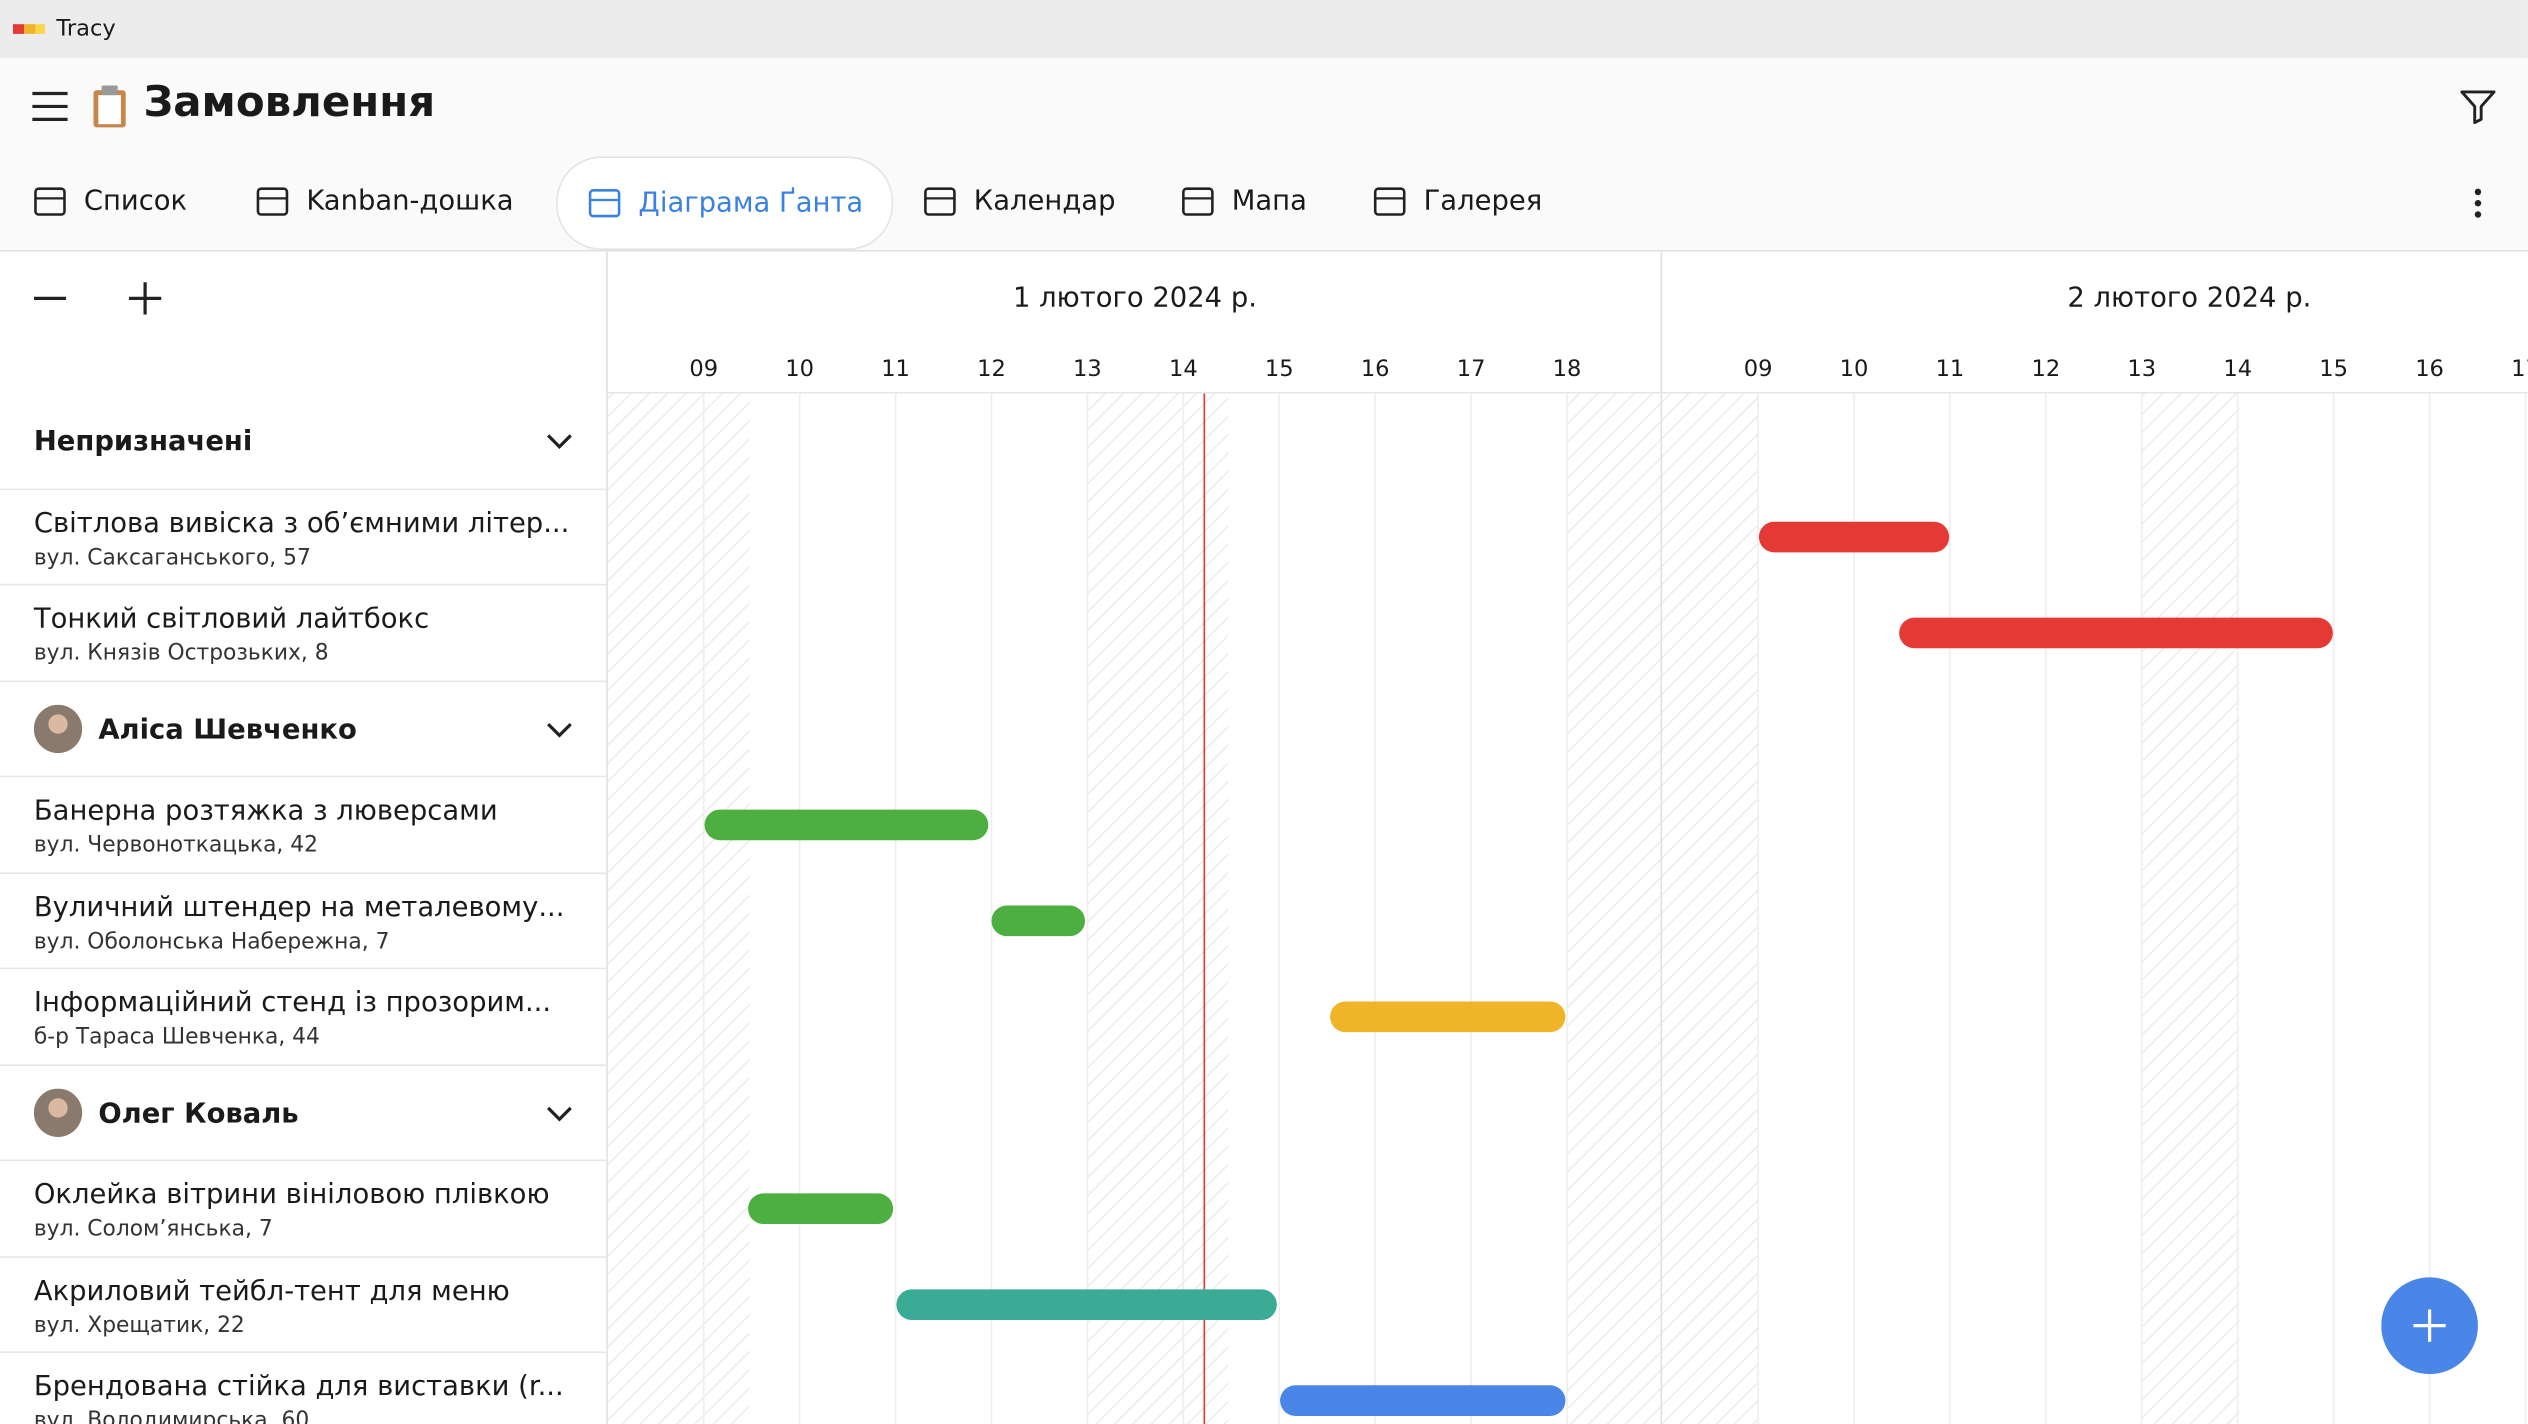  I want to click on tab: Kanban-дошка, so click(384, 201).